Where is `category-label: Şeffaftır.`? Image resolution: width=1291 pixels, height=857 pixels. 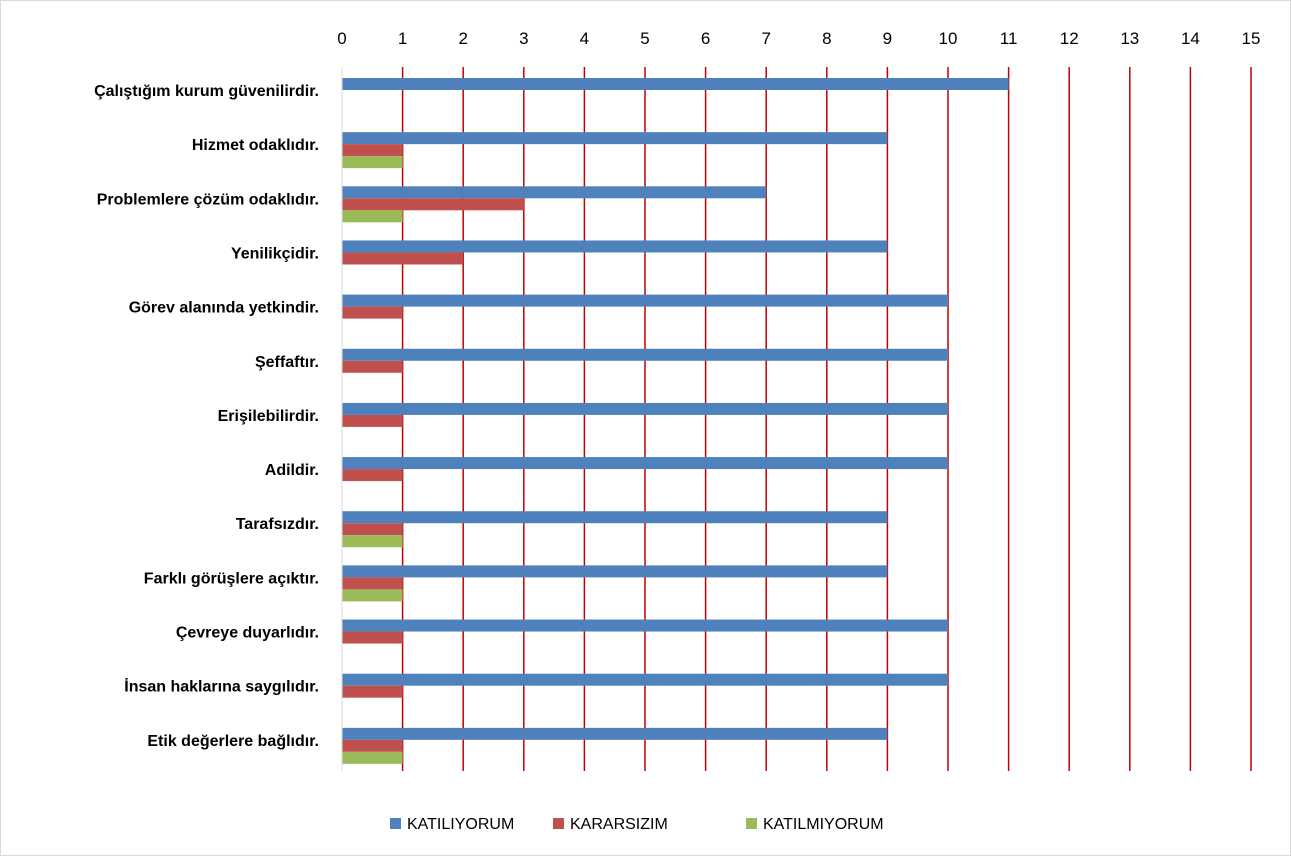
category-label: Şeffaftır. is located at coordinates (287, 362).